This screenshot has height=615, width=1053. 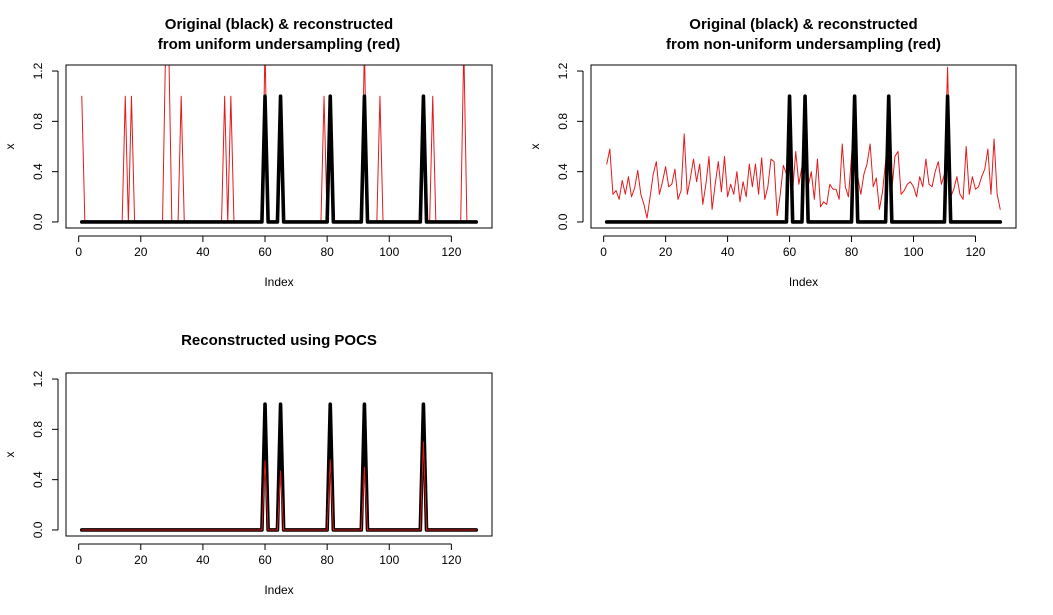 I want to click on chart-title-line-2: from non-uniform undersampling (red), so click(x=803, y=44).